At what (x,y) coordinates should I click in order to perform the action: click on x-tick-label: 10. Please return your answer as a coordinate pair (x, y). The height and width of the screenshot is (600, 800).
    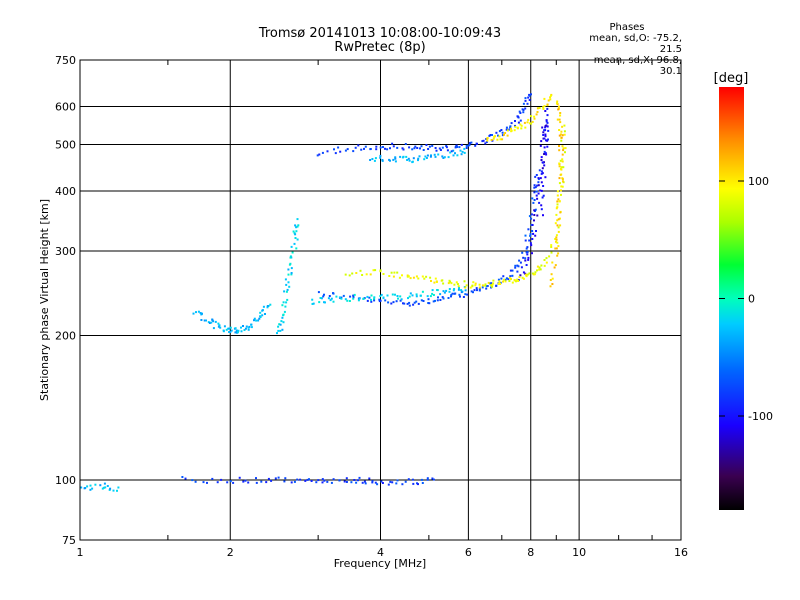
    Looking at the image, I should click on (579, 552).